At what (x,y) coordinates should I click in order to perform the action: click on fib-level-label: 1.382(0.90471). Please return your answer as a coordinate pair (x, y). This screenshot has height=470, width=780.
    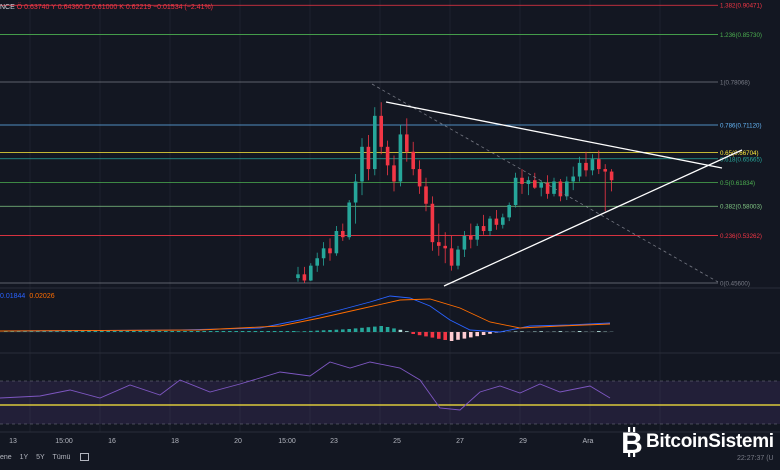
    Looking at the image, I should click on (741, 6).